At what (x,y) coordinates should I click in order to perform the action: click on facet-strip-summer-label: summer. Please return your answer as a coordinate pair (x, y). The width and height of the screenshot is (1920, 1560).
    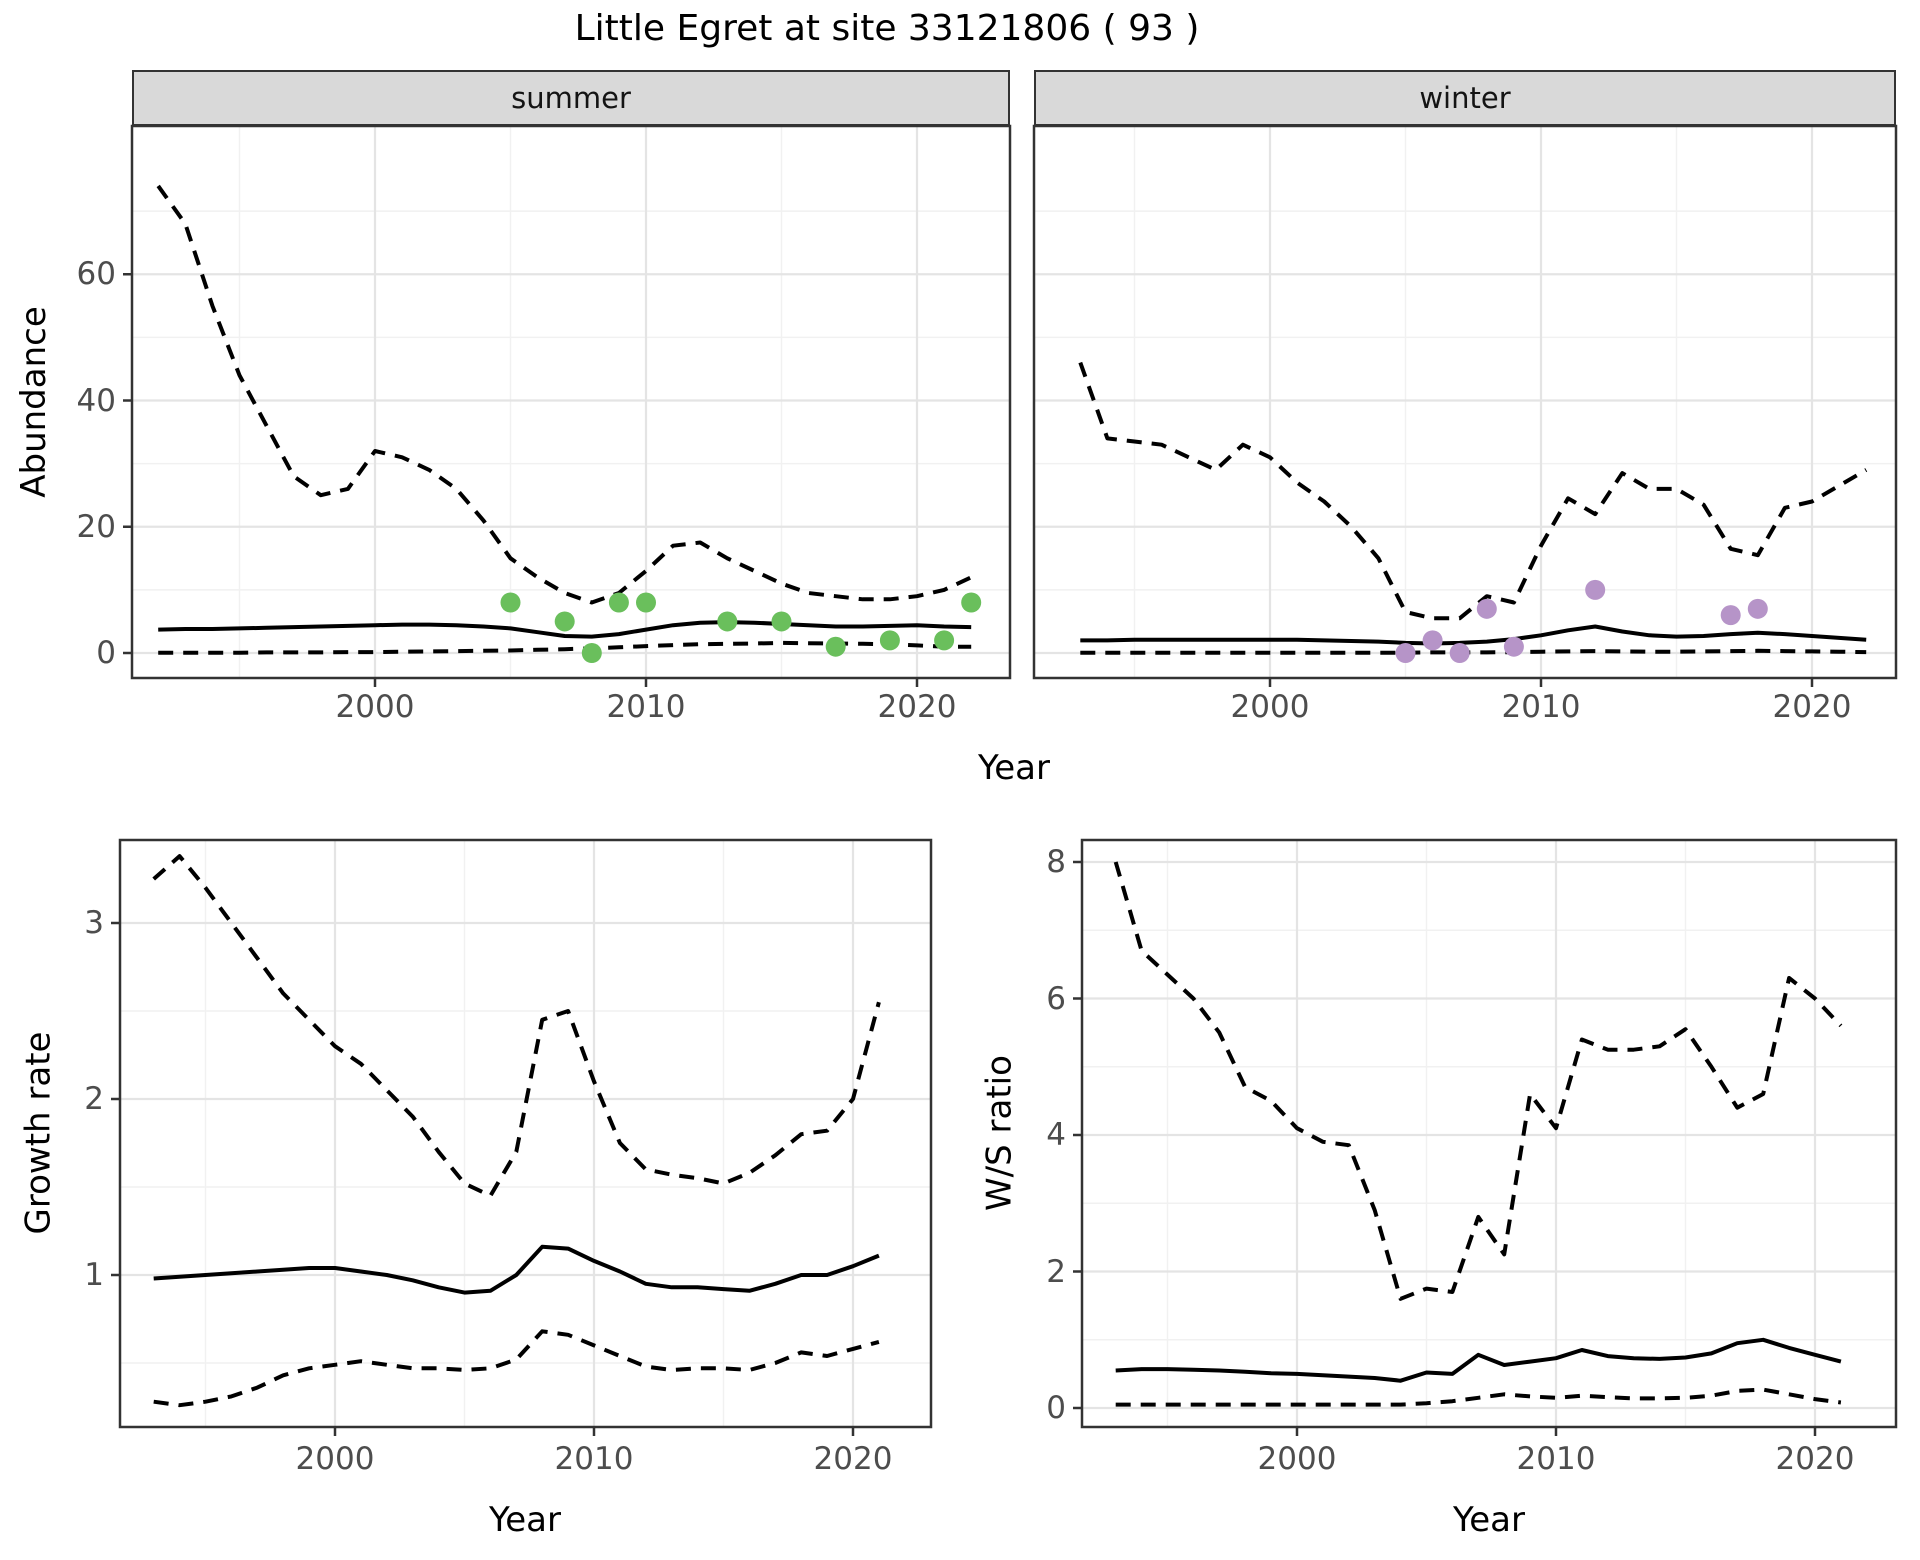
    Looking at the image, I should click on (571, 98).